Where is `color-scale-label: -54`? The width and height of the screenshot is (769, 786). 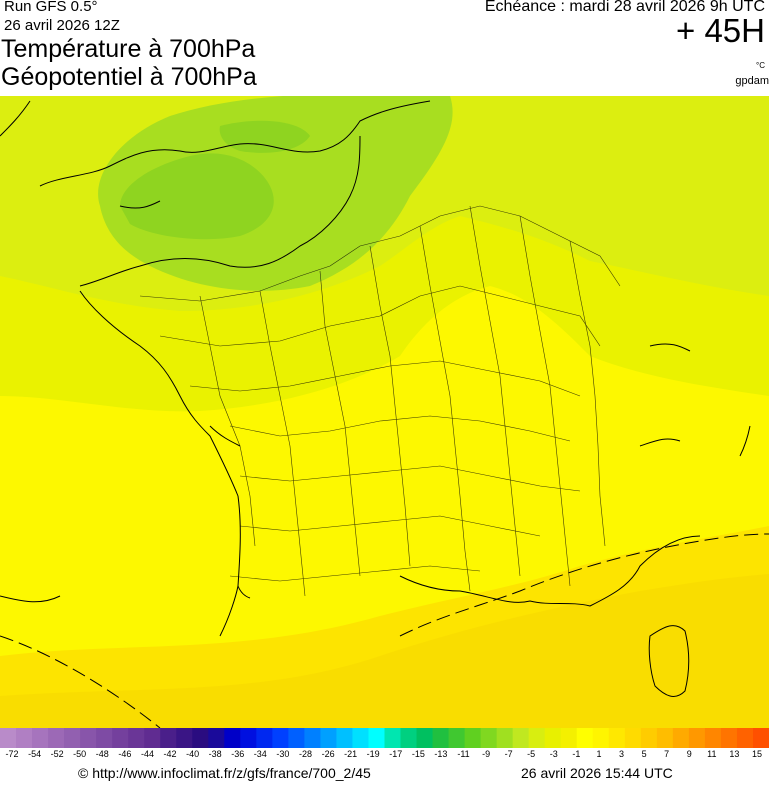 color-scale-label: -54 is located at coordinates (35, 754).